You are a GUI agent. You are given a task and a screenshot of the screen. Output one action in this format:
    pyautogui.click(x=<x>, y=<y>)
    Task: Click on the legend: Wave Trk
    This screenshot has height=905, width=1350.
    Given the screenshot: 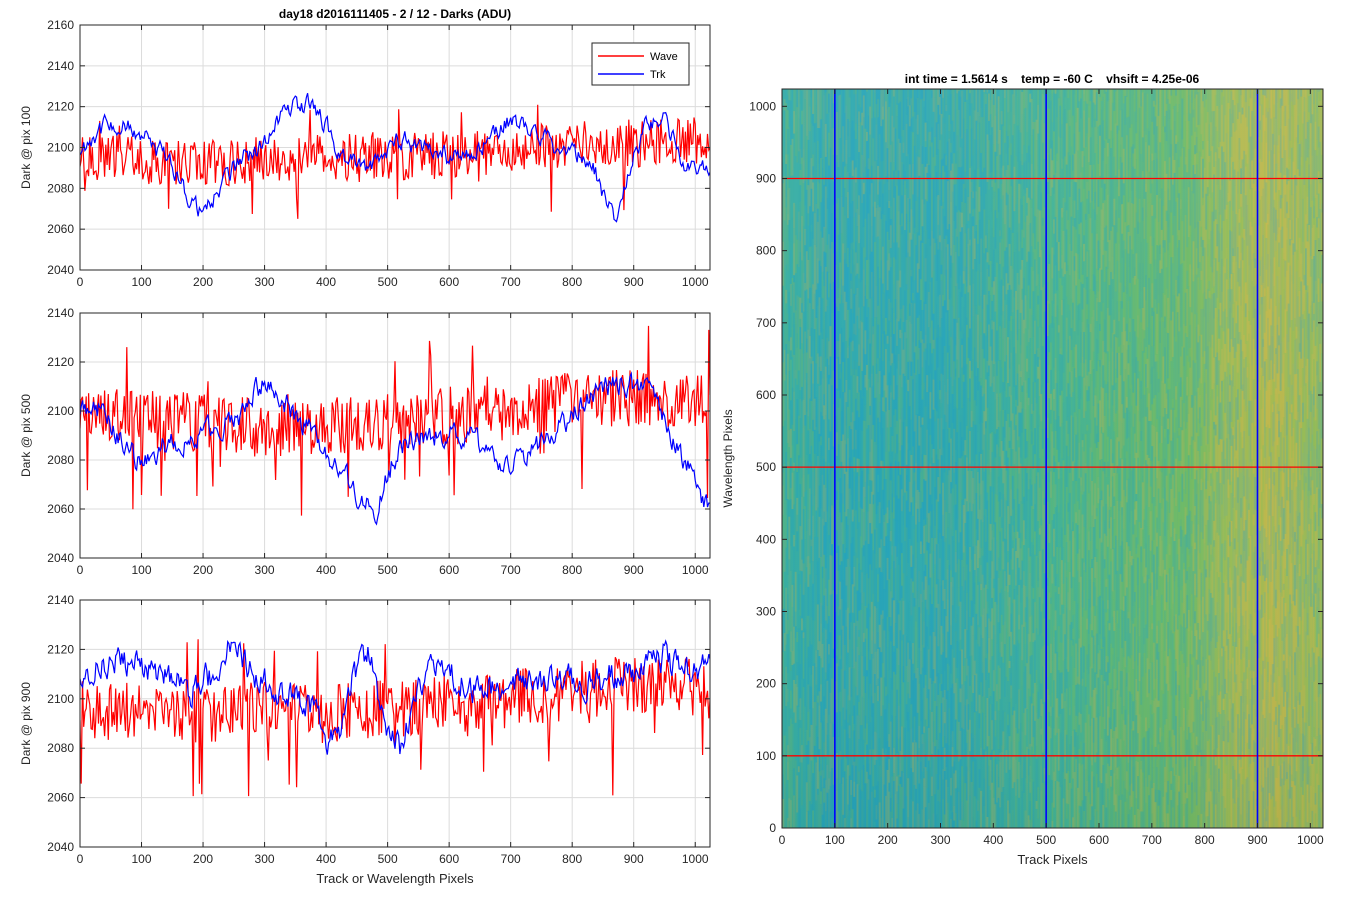 What is the action you would take?
    pyautogui.click(x=640, y=64)
    